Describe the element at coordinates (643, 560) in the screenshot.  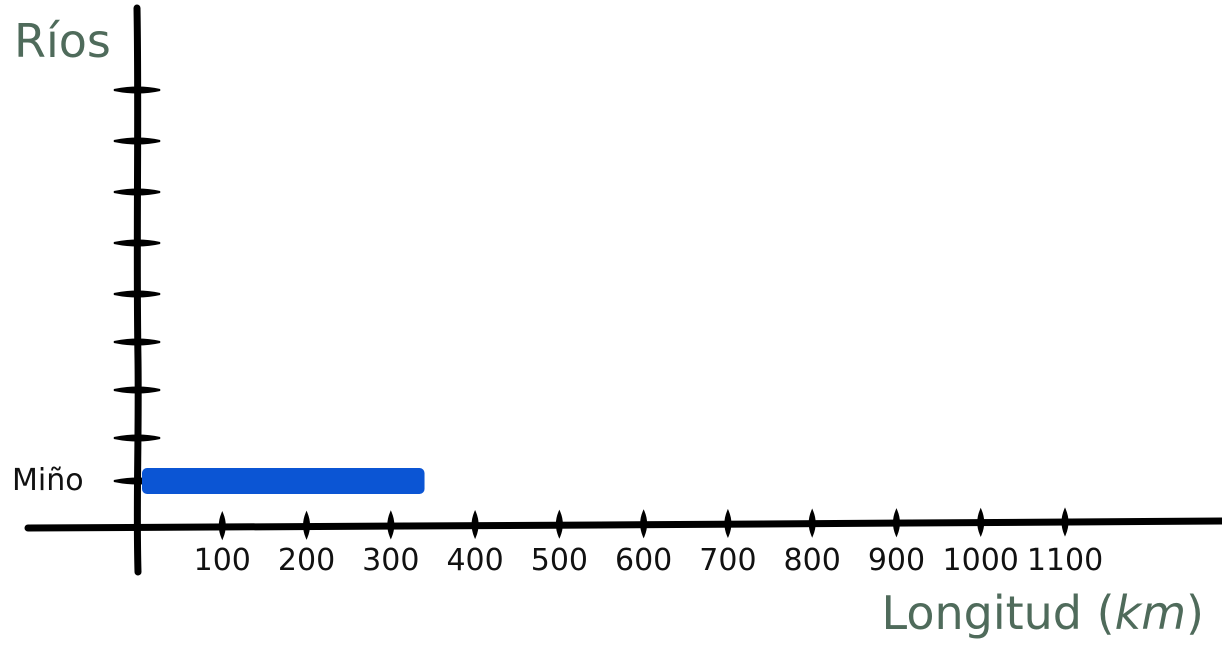
I see `x-tick-label: 600` at that location.